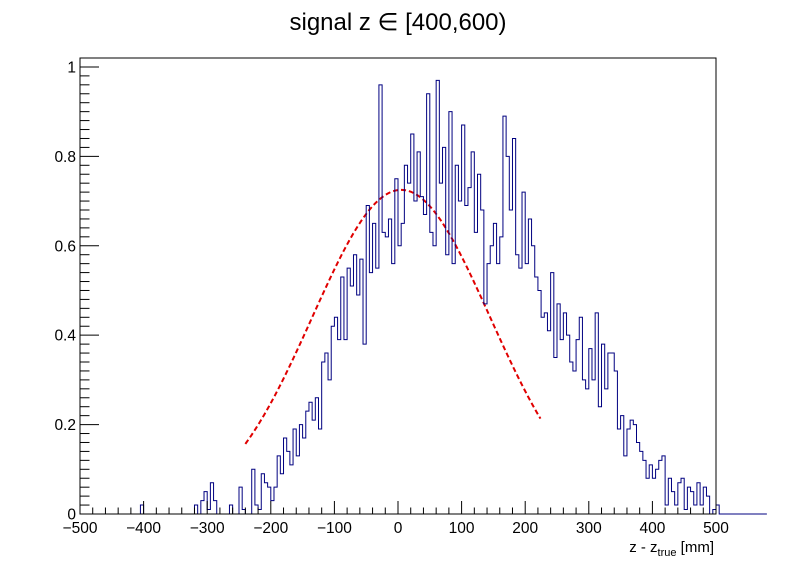  What do you see at coordinates (65, 336) in the screenshot?
I see `y-tick-label: 0.4` at bounding box center [65, 336].